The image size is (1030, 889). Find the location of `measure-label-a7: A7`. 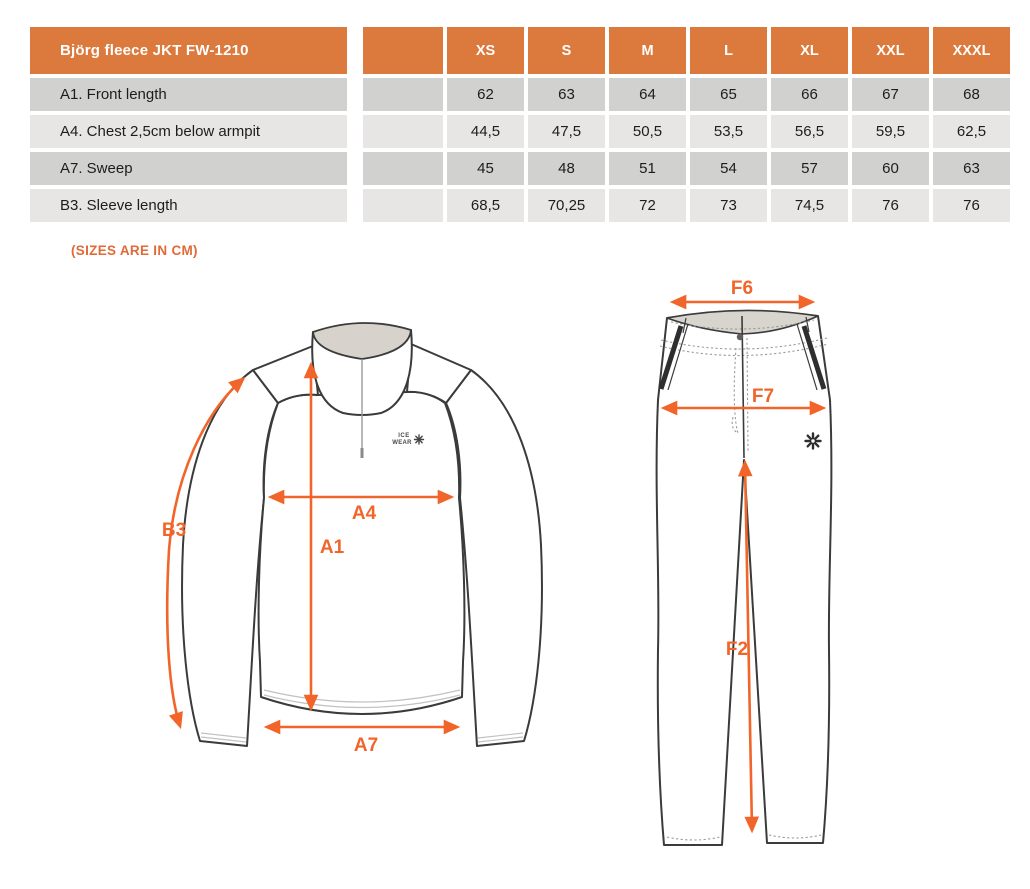

measure-label-a7: A7 is located at coordinates (366, 745).